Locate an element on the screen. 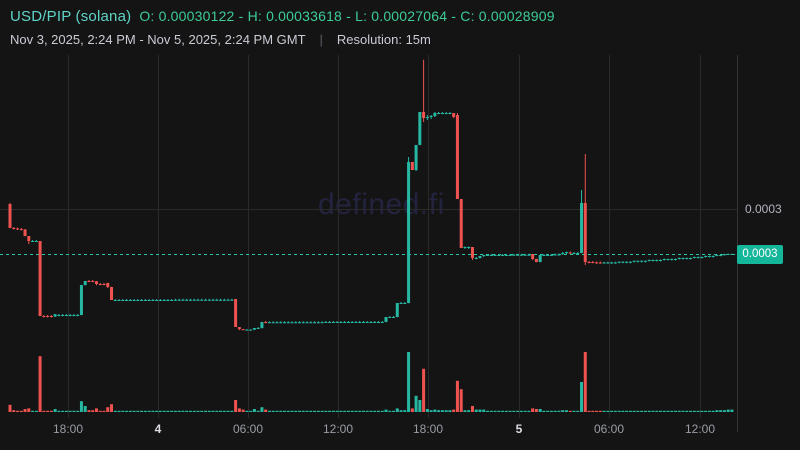  price-axis: 0.0003 0.0003 is located at coordinates (768, 237).